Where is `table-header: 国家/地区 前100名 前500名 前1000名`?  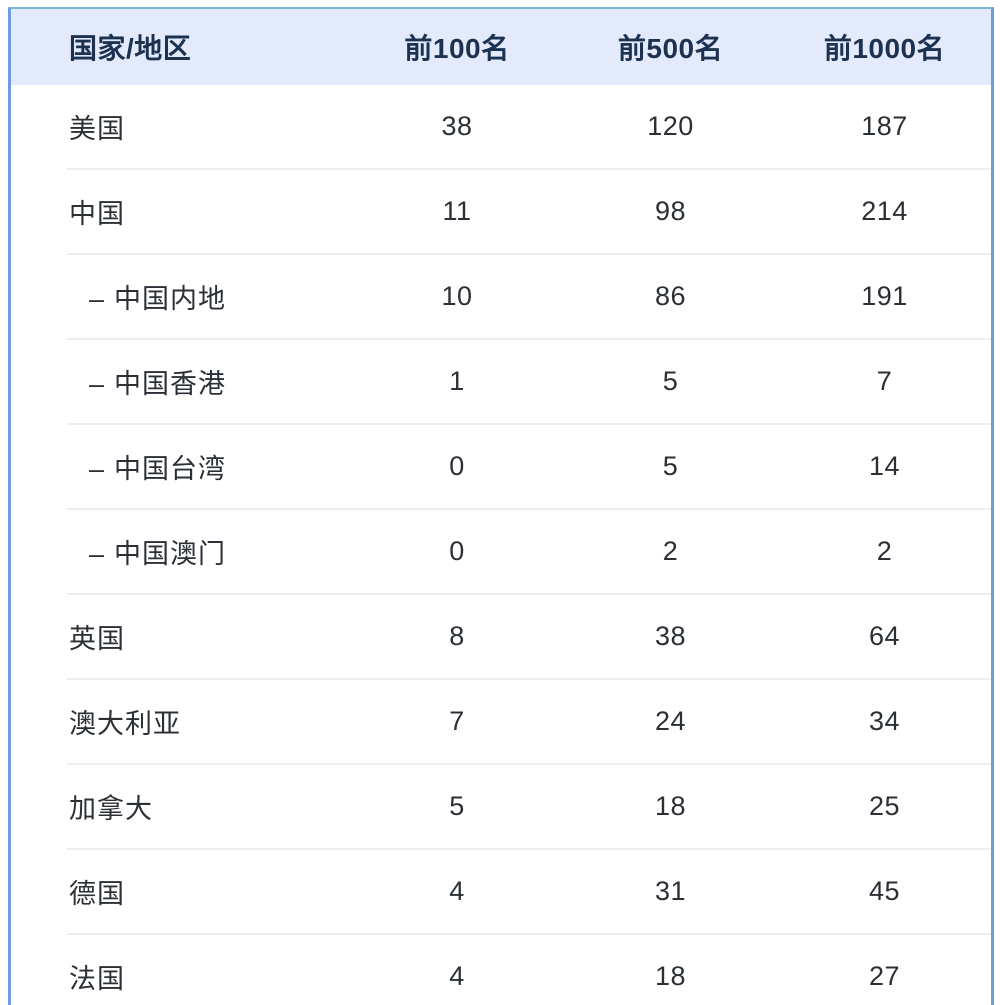 table-header: 国家/地区 前100名 前500名 前1000名 is located at coordinates (501, 47).